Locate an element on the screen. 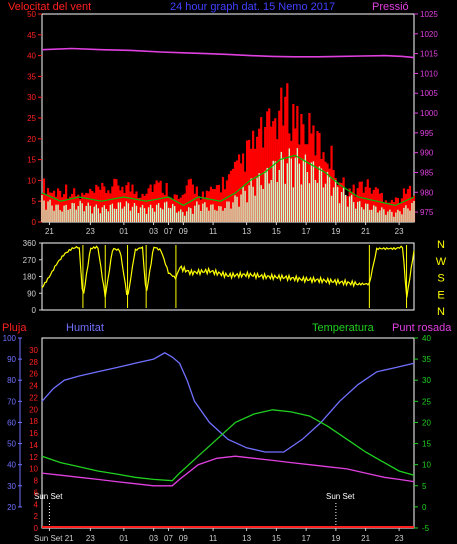 The image size is (457, 544). wind-xtick-label: 19 is located at coordinates (335, 231).